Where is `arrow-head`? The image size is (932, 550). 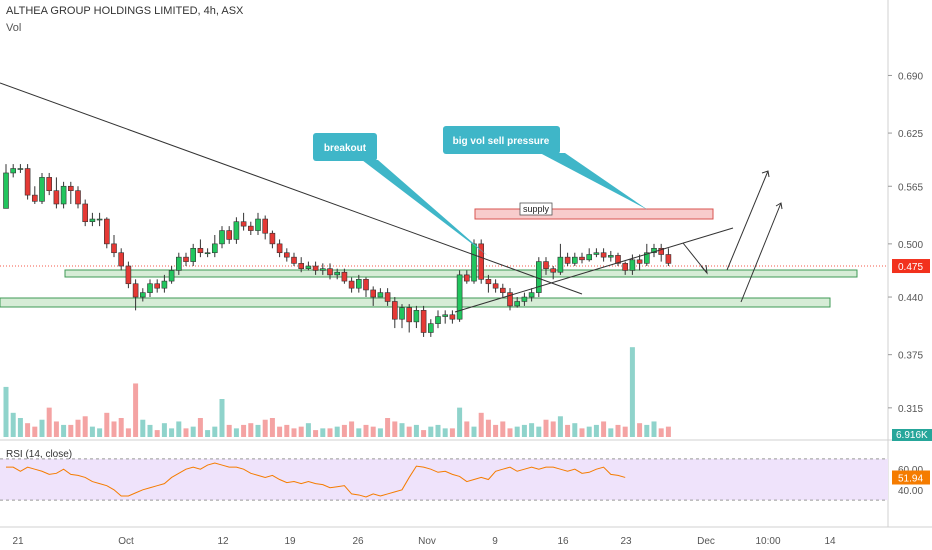 arrow-head is located at coordinates (704, 269).